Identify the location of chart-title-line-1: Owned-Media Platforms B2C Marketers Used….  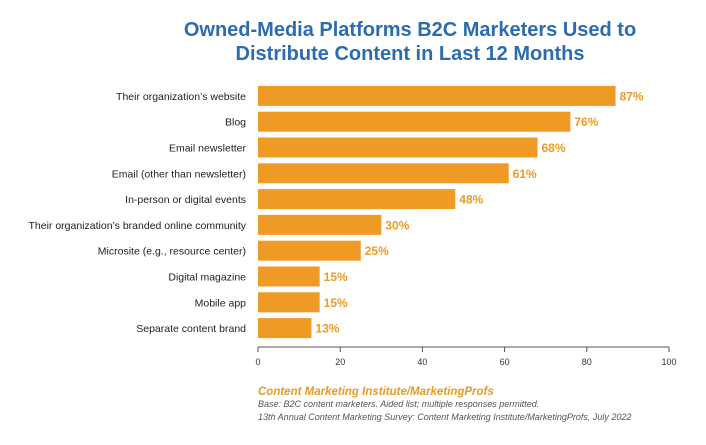
(410, 30).